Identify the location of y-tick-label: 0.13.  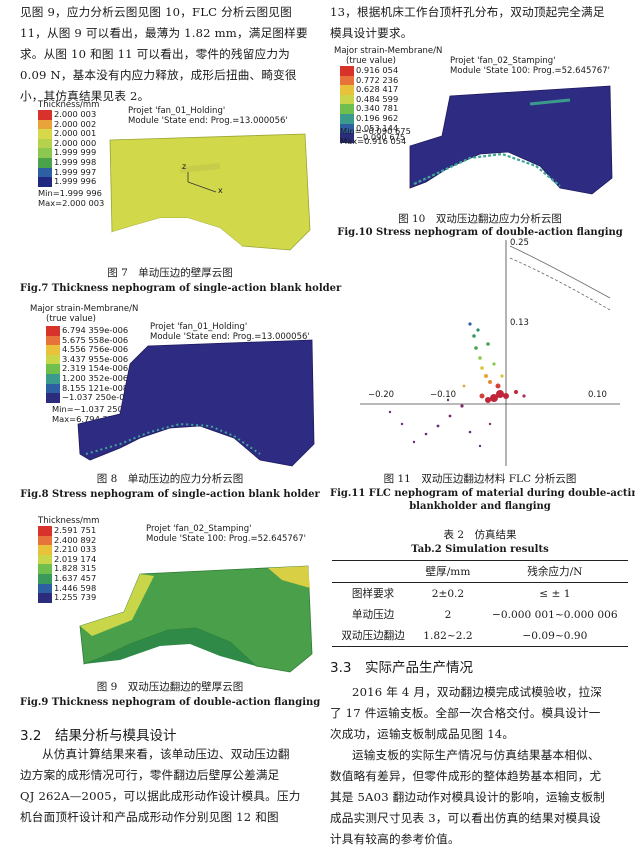
(519, 323).